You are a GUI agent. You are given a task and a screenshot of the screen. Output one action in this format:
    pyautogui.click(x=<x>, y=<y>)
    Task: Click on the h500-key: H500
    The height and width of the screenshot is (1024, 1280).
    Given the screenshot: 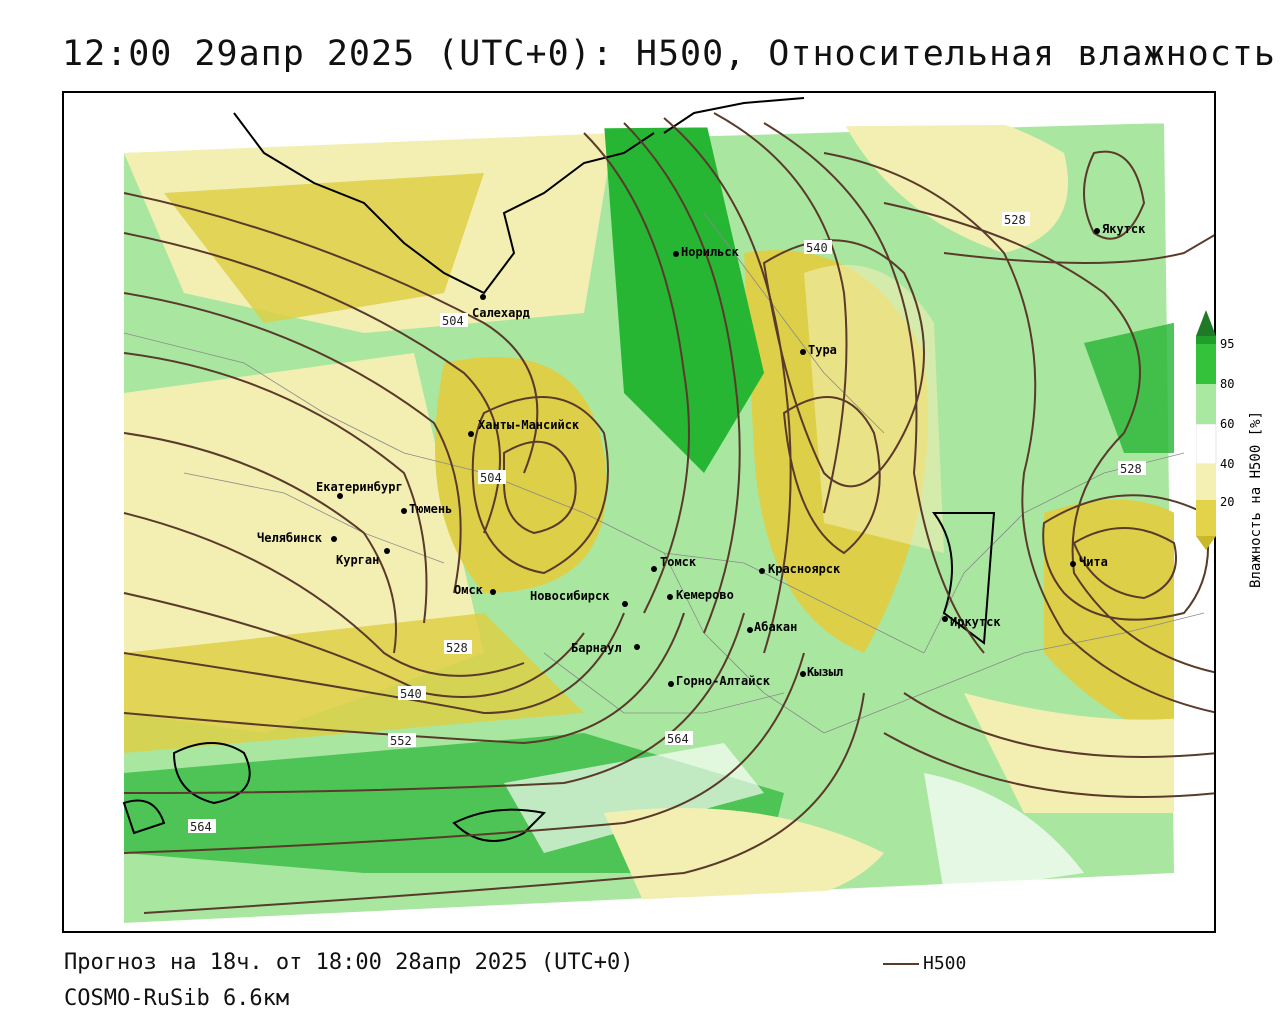 What is the action you would take?
    pyautogui.click(x=924, y=963)
    